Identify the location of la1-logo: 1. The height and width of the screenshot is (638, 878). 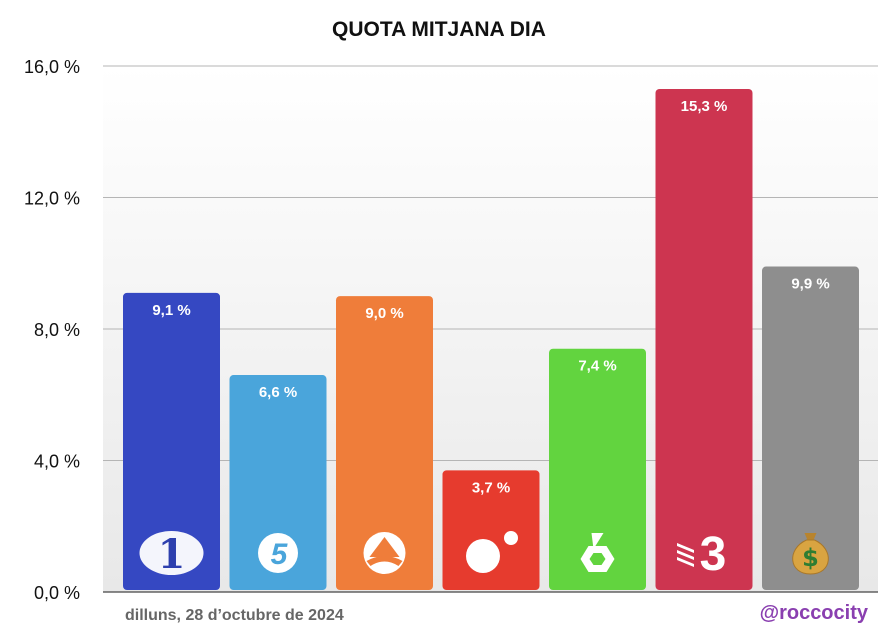
(171, 554).